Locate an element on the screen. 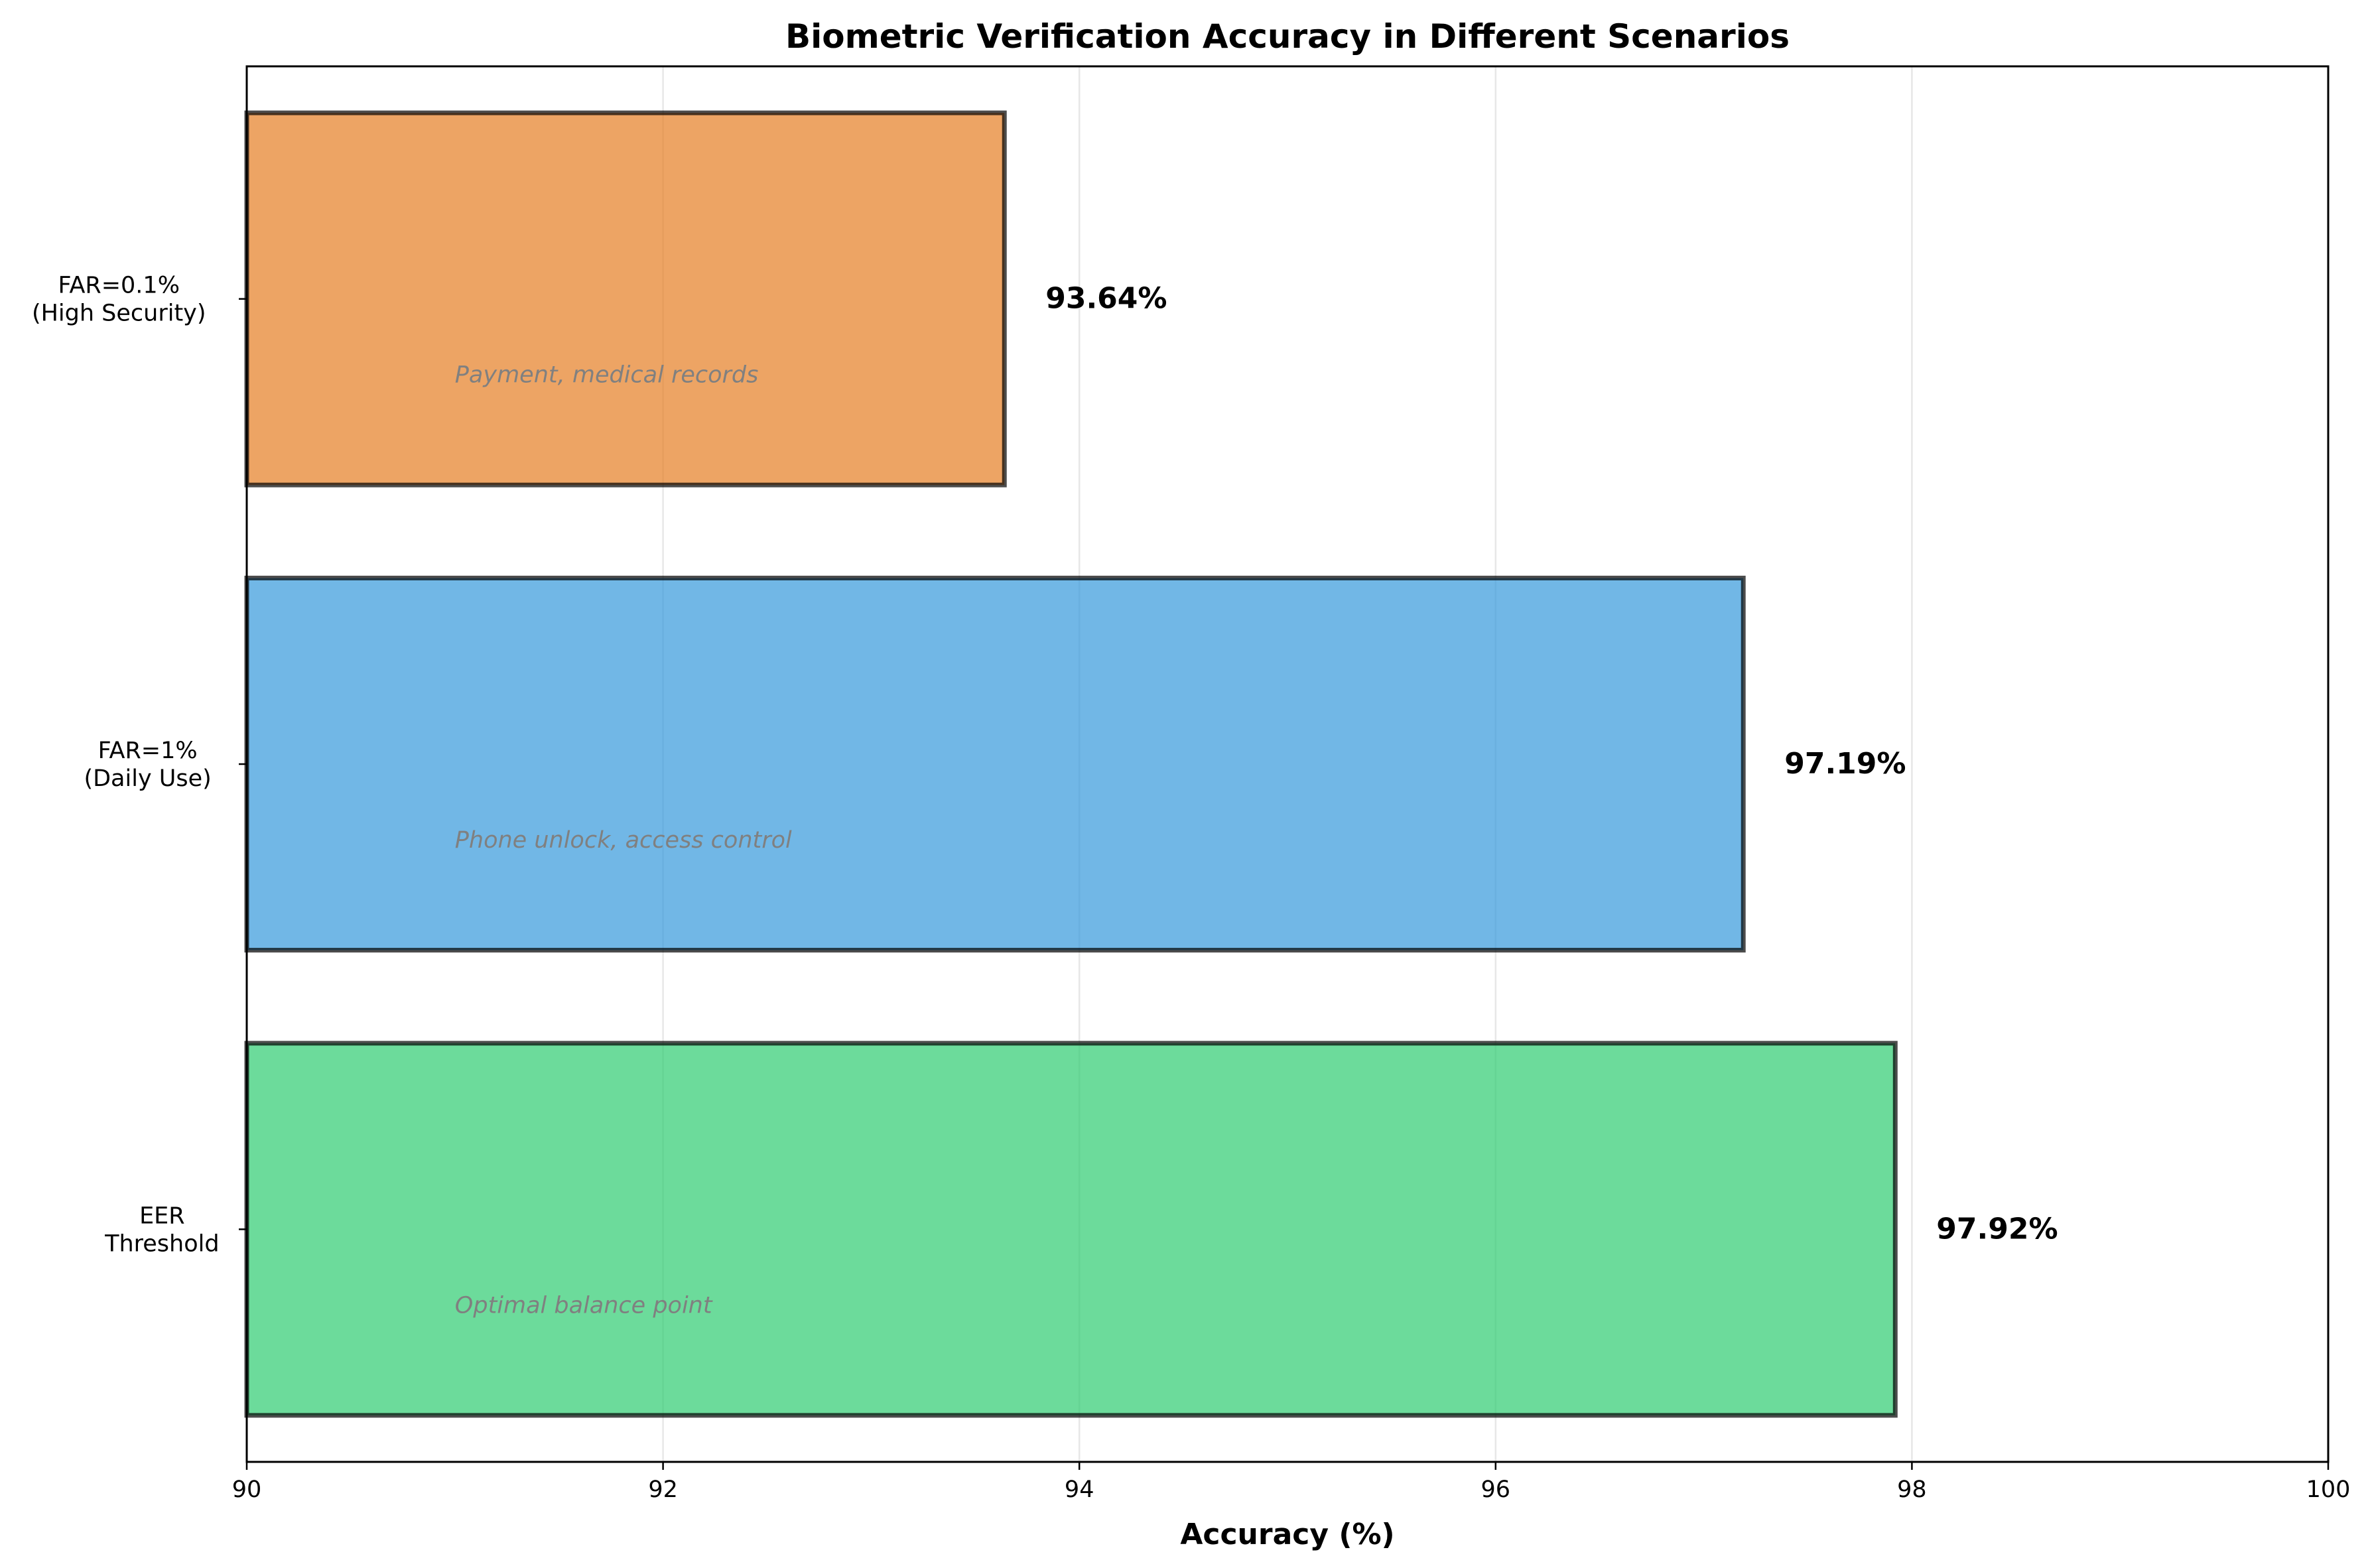  x-tick-label: 98 is located at coordinates (1912, 1489).